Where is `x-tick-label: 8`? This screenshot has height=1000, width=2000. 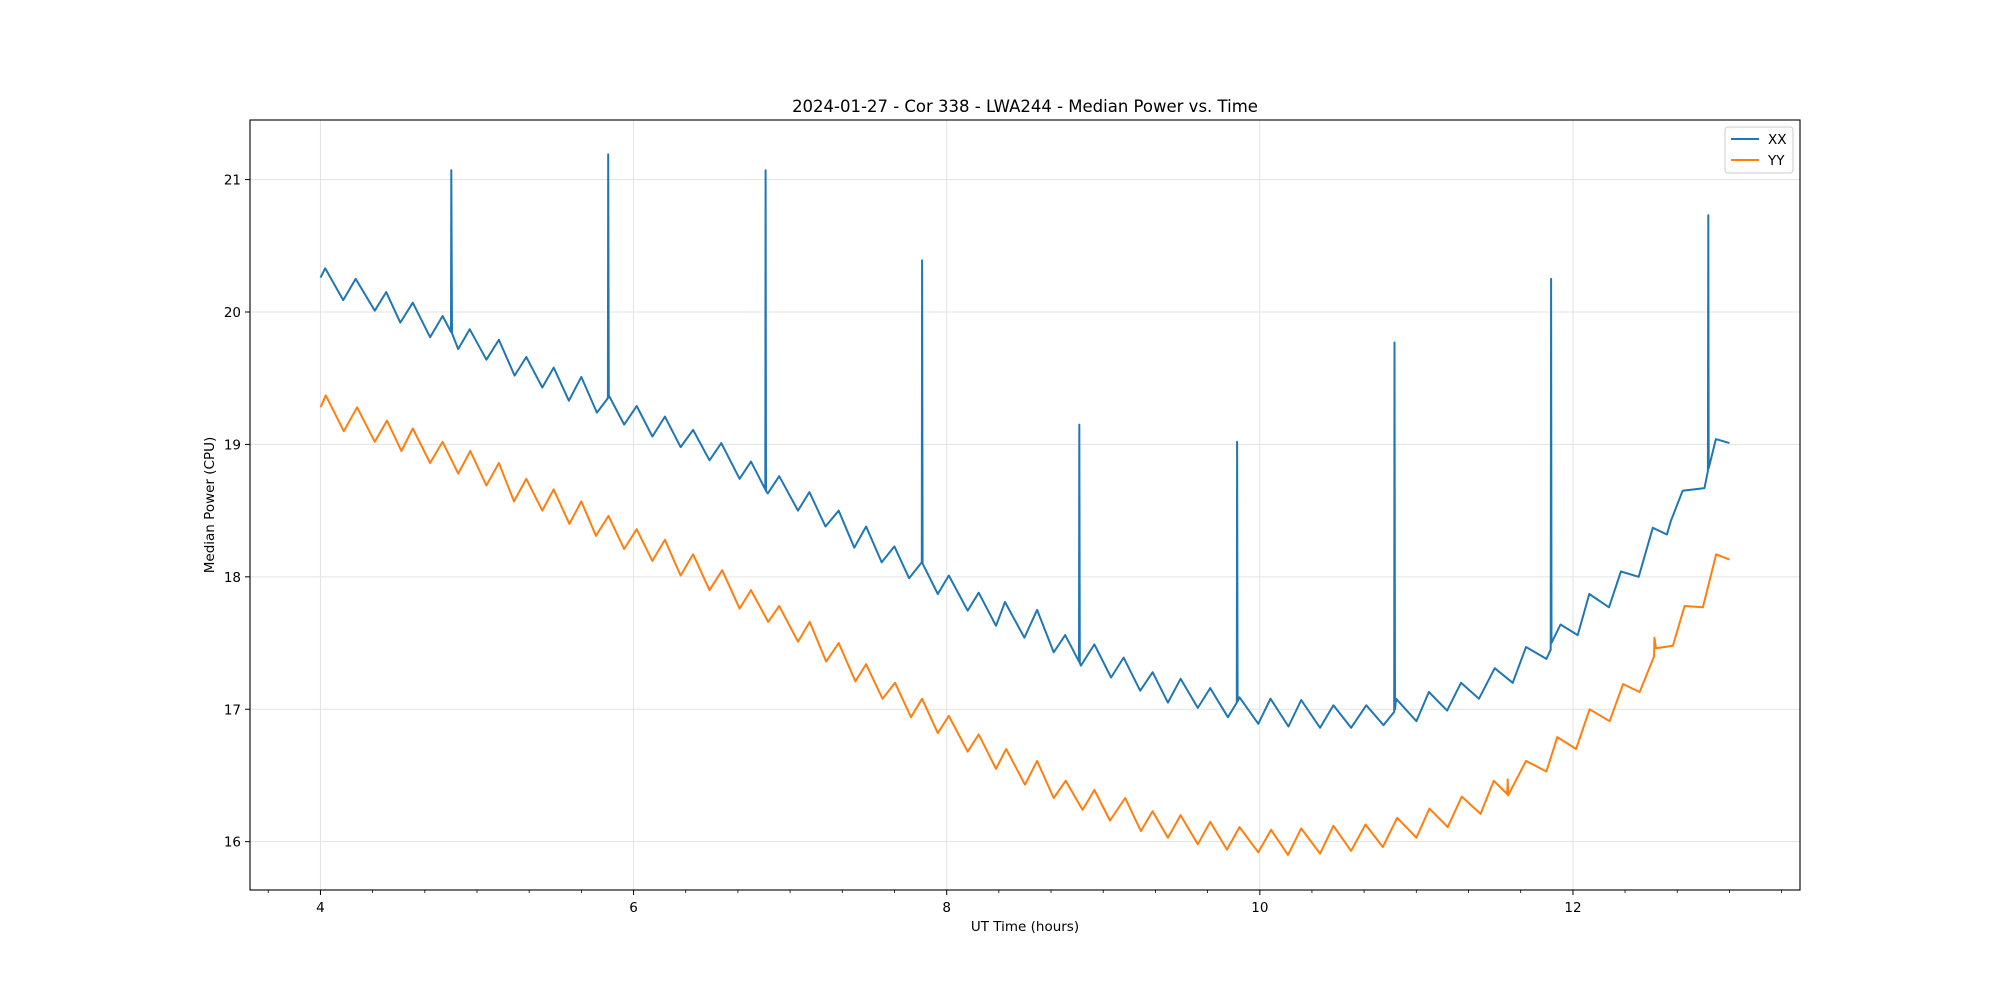 x-tick-label: 8 is located at coordinates (946, 908).